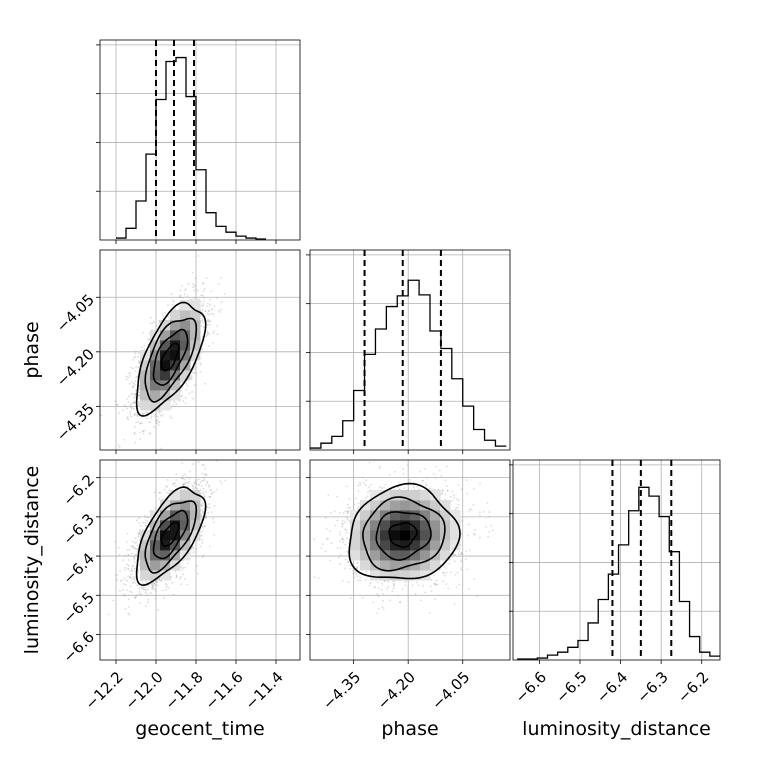 This screenshot has width=760, height=760. I want to click on histogram-geocent_time-frame, so click(200, 140).